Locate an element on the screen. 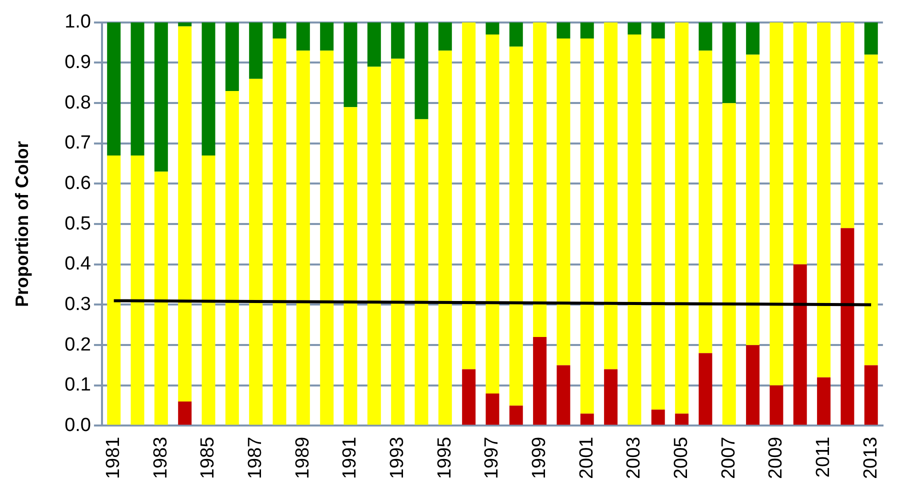  y-tick-label: 1.0 is located at coordinates (78, 22).